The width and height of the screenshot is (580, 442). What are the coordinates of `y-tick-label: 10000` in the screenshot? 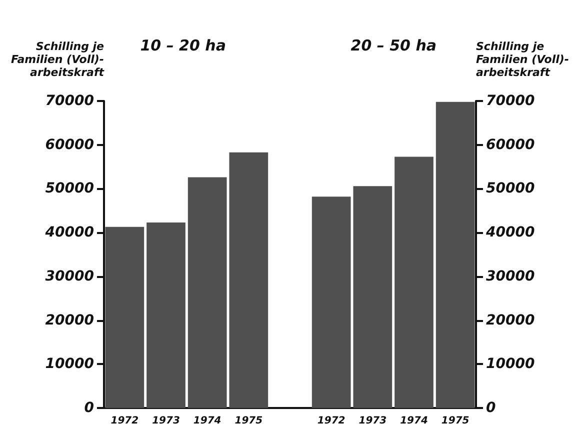 It's located at (69, 364).